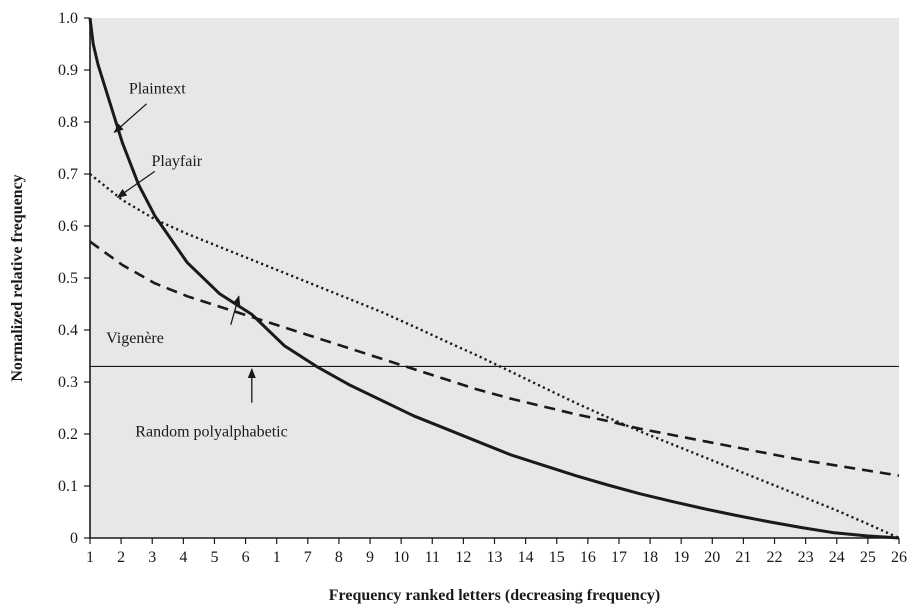 The width and height of the screenshot is (915, 610). Describe the element at coordinates (463, 557) in the screenshot. I see `x-tick-label: 12` at that location.